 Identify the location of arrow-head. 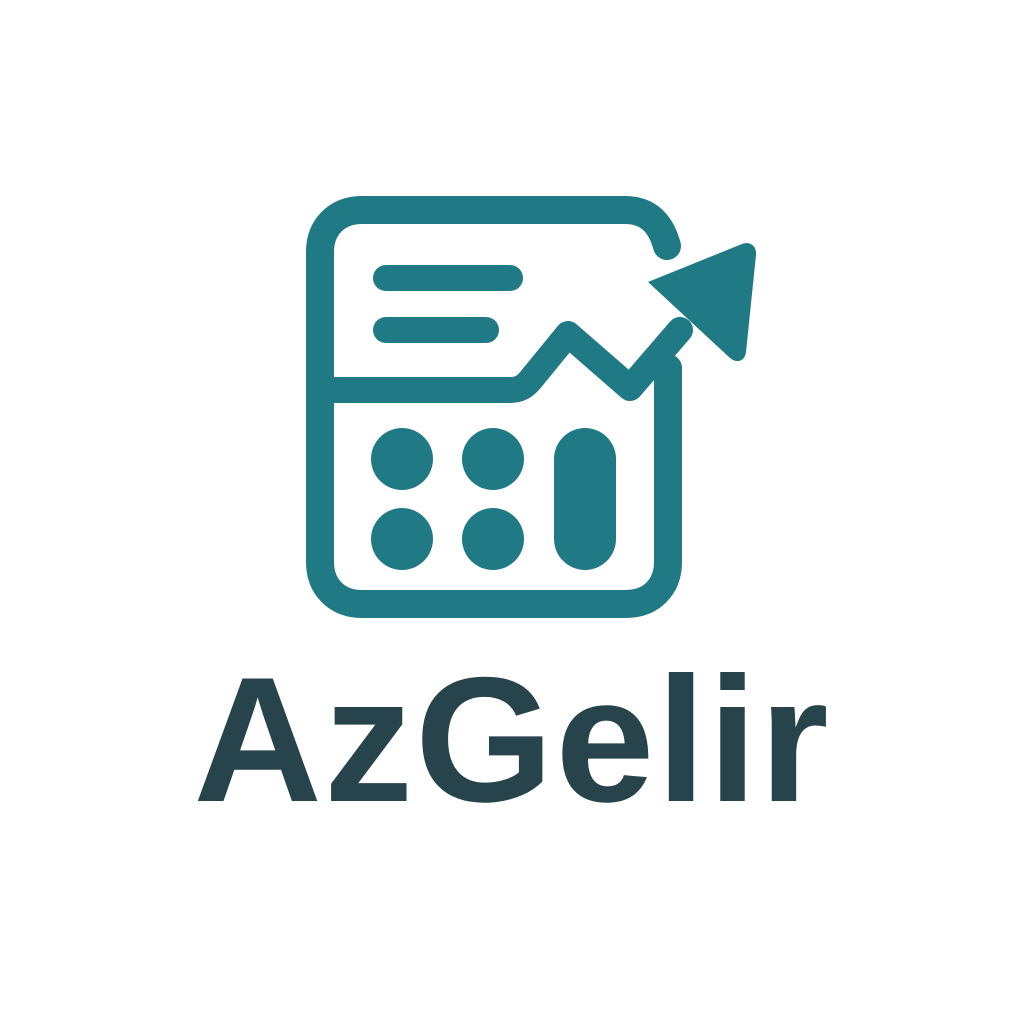
(702, 302).